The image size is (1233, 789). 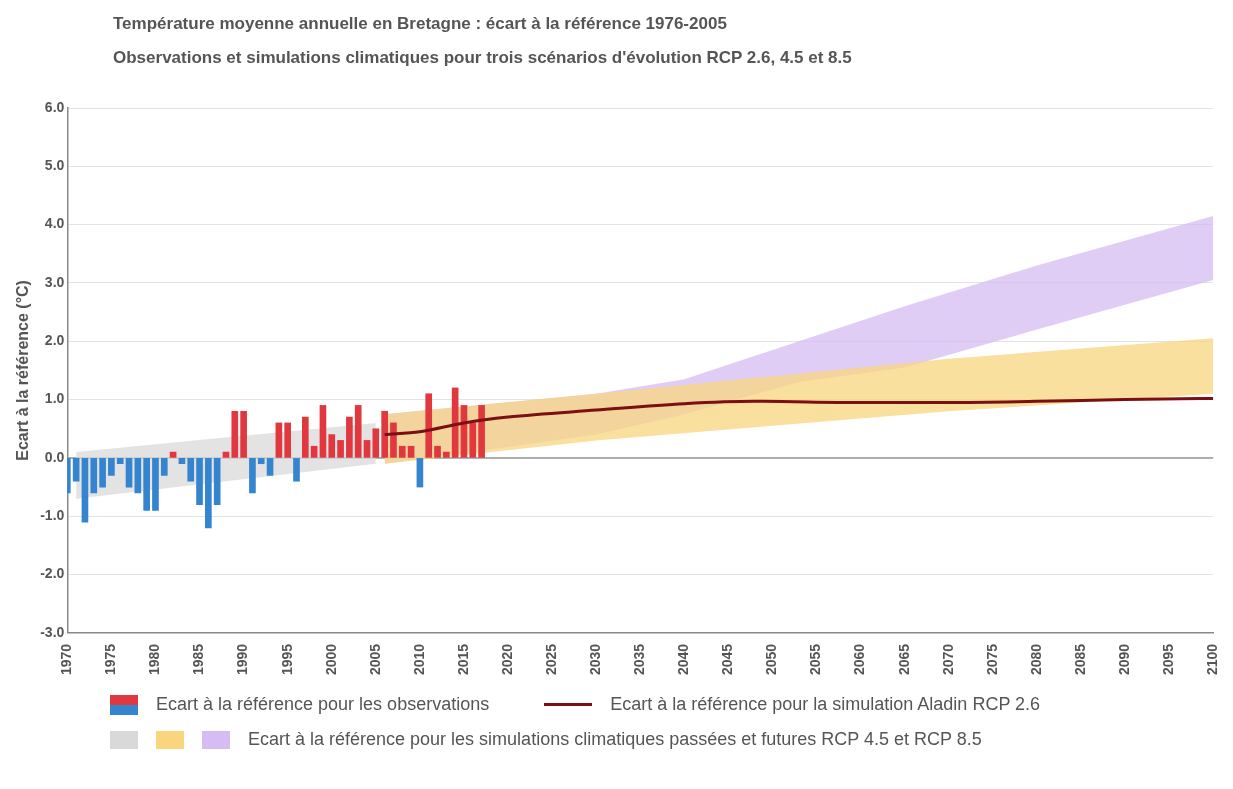 I want to click on x-tick-label: 2005, so click(x=374, y=659).